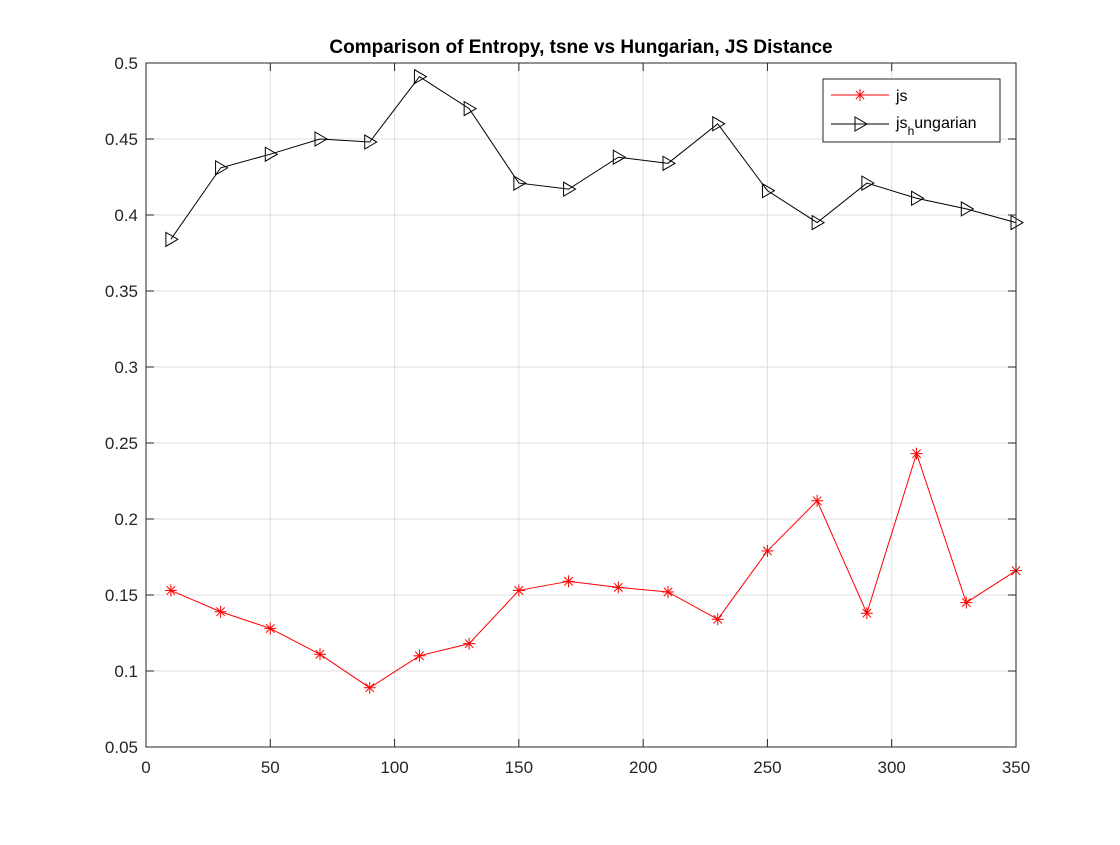 This screenshot has width=1120, height=845. Describe the element at coordinates (121, 443) in the screenshot. I see `y-tick-label: 0.25` at that location.